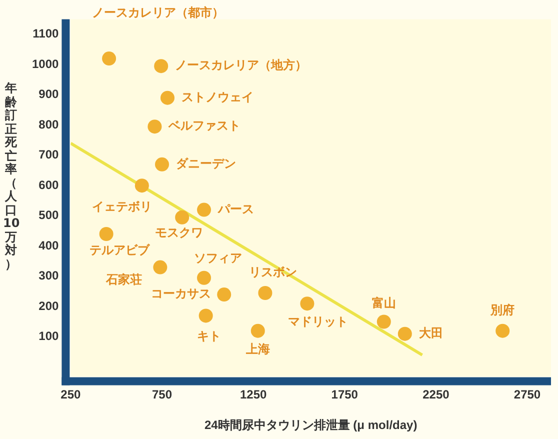 Image resolution: width=558 pixels, height=439 pixels. What do you see at coordinates (253, 395) in the screenshot?
I see `x-tick-label: 1250` at bounding box center [253, 395].